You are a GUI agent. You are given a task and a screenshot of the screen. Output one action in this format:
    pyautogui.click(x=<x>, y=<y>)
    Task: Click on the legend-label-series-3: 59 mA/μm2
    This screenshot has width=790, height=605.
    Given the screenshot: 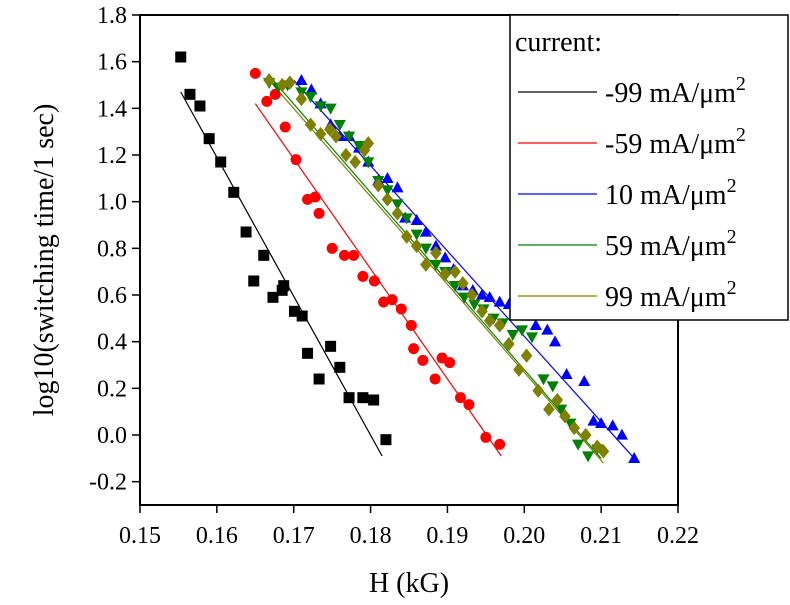 What is the action you would take?
    pyautogui.click(x=671, y=244)
    